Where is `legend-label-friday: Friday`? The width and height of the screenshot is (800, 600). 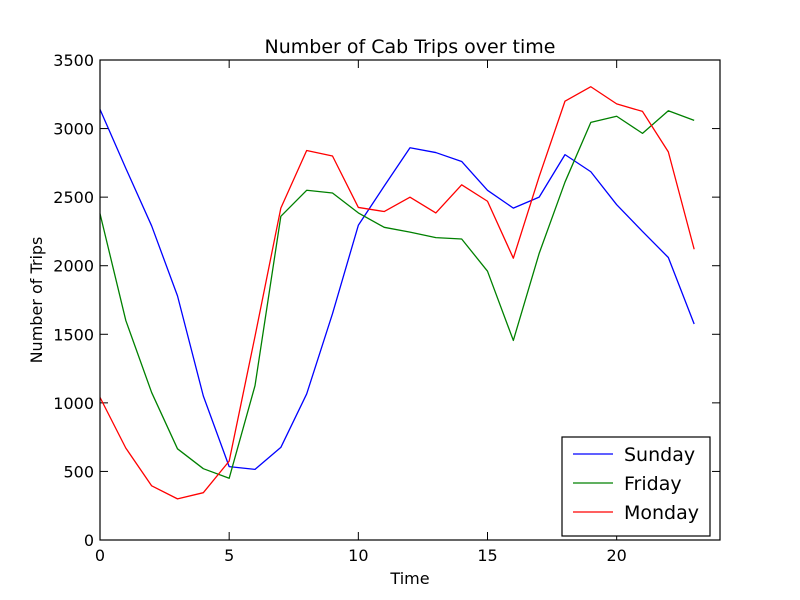 legend-label-friday: Friday is located at coordinates (653, 484).